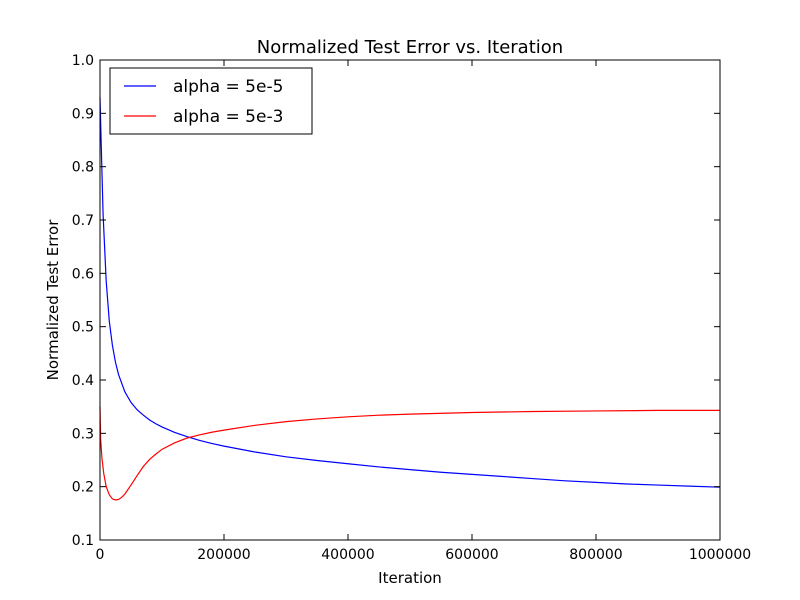 The height and width of the screenshot is (600, 800). What do you see at coordinates (471, 555) in the screenshot?
I see `x-tick-label: 600000` at bounding box center [471, 555].